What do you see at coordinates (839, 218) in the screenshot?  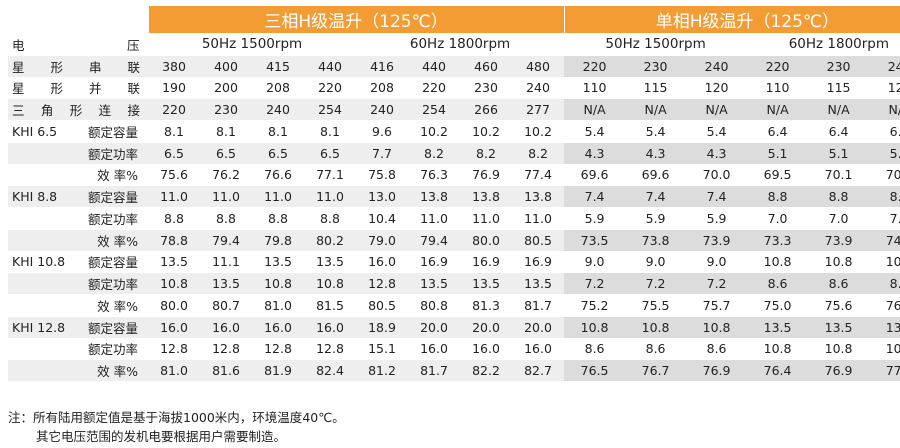 I see `table-cell: 7.0` at bounding box center [839, 218].